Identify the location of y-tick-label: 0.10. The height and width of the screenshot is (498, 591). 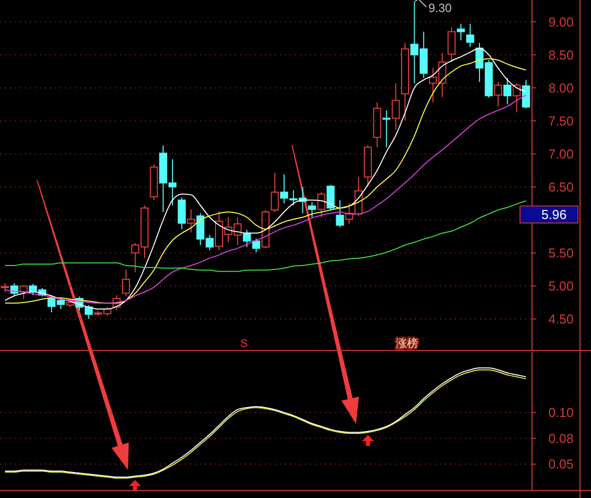
(561, 412).